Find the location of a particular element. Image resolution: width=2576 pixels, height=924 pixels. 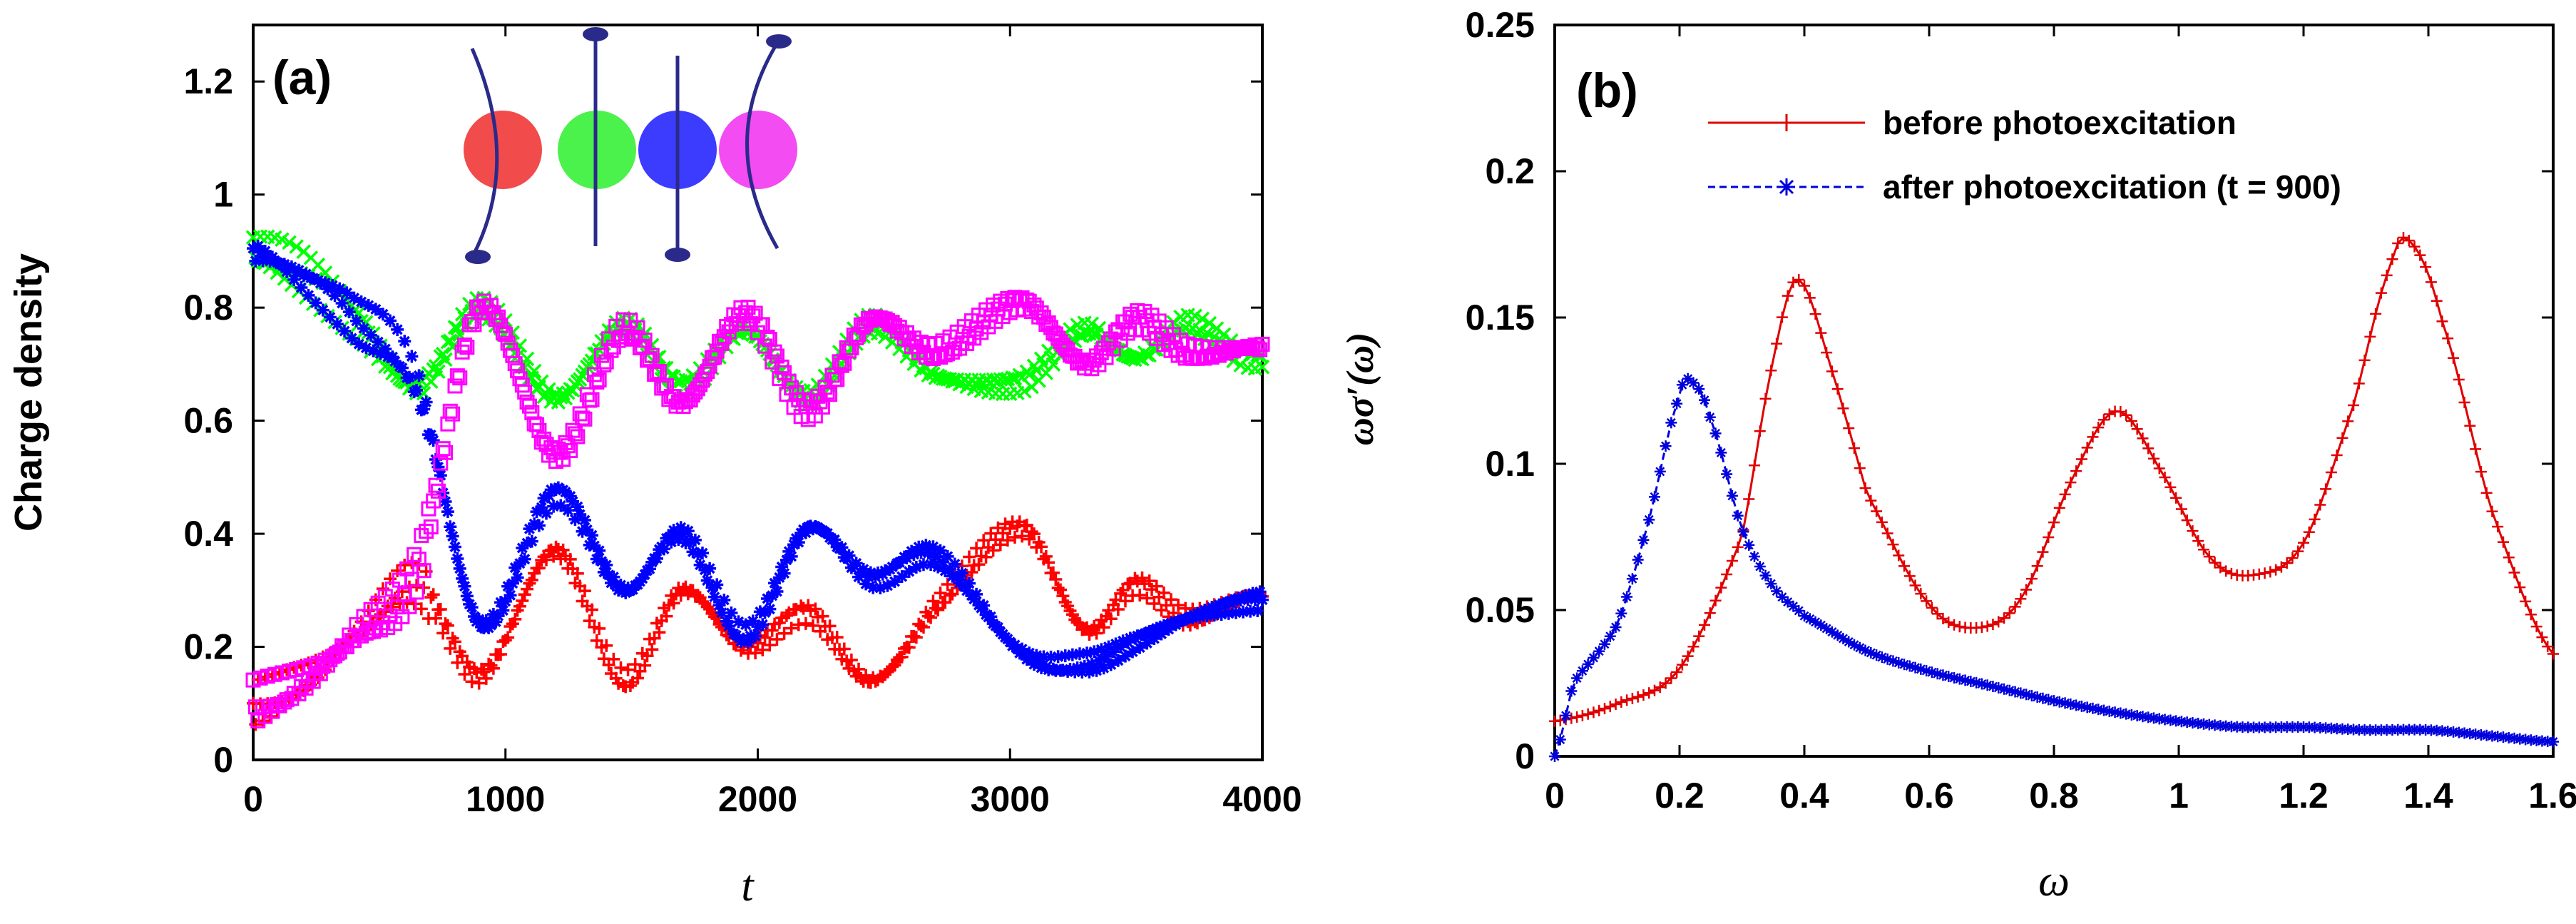

y-axis-label-a: Charge density is located at coordinates (29, 393).